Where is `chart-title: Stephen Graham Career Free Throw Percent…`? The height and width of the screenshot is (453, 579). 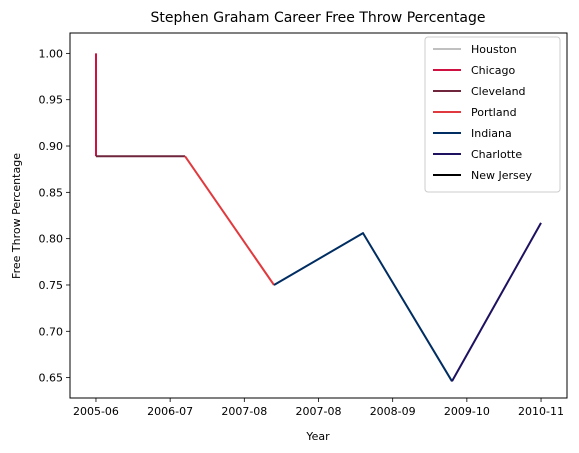
chart-title: Stephen Graham Career Free Throw Percent… is located at coordinates (318, 18).